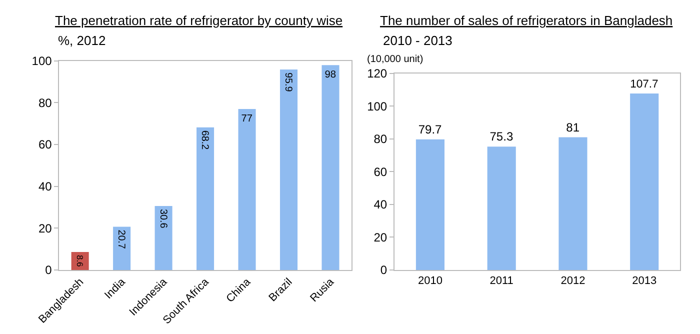 This screenshot has width=700, height=334. What do you see at coordinates (80, 261) in the screenshot?
I see `data-label: 8.6` at bounding box center [80, 261].